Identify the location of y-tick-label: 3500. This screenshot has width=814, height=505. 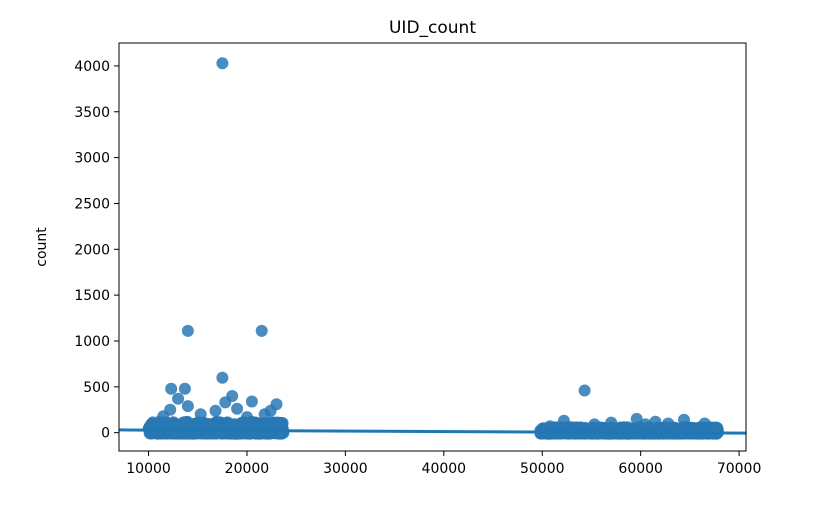
(92, 113).